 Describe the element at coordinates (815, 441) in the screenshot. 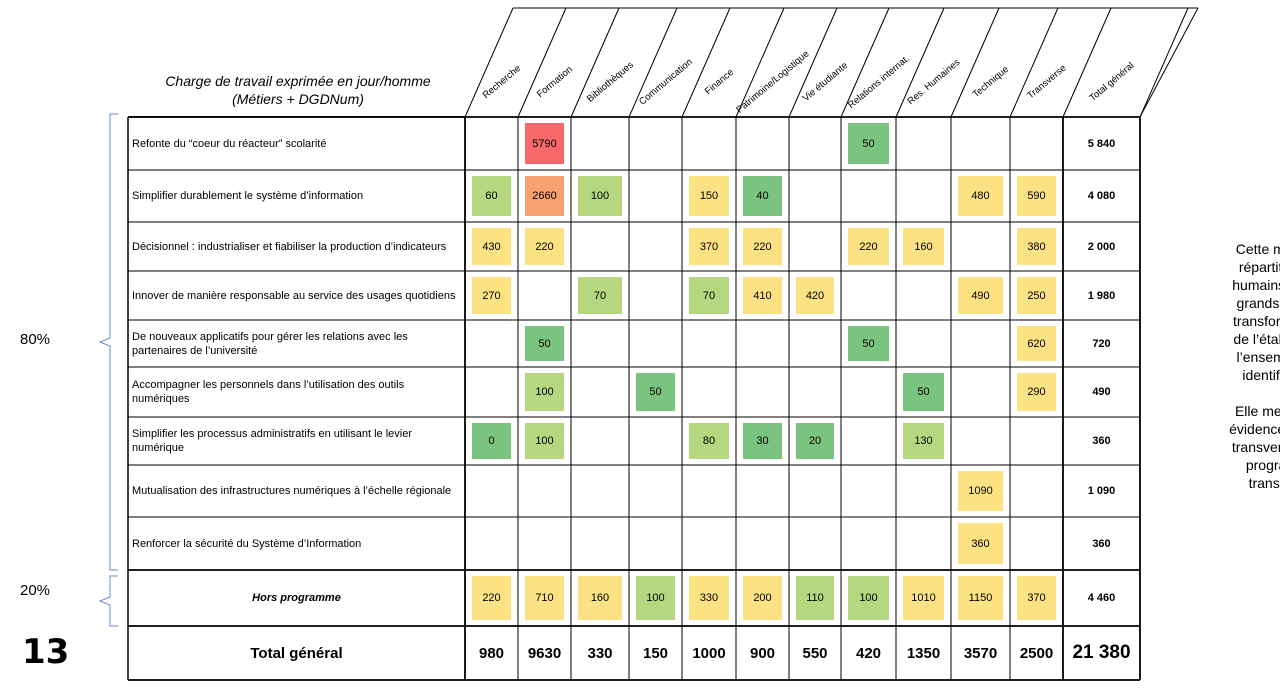

I see `matrix-cell: 20` at that location.